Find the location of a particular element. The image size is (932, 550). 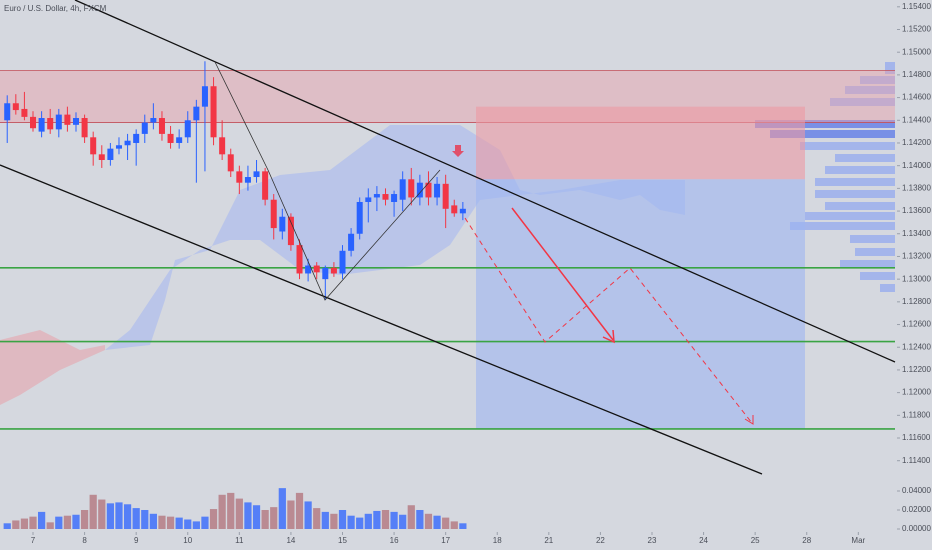

y-tick-label: 1.14200 is located at coordinates (916, 142).